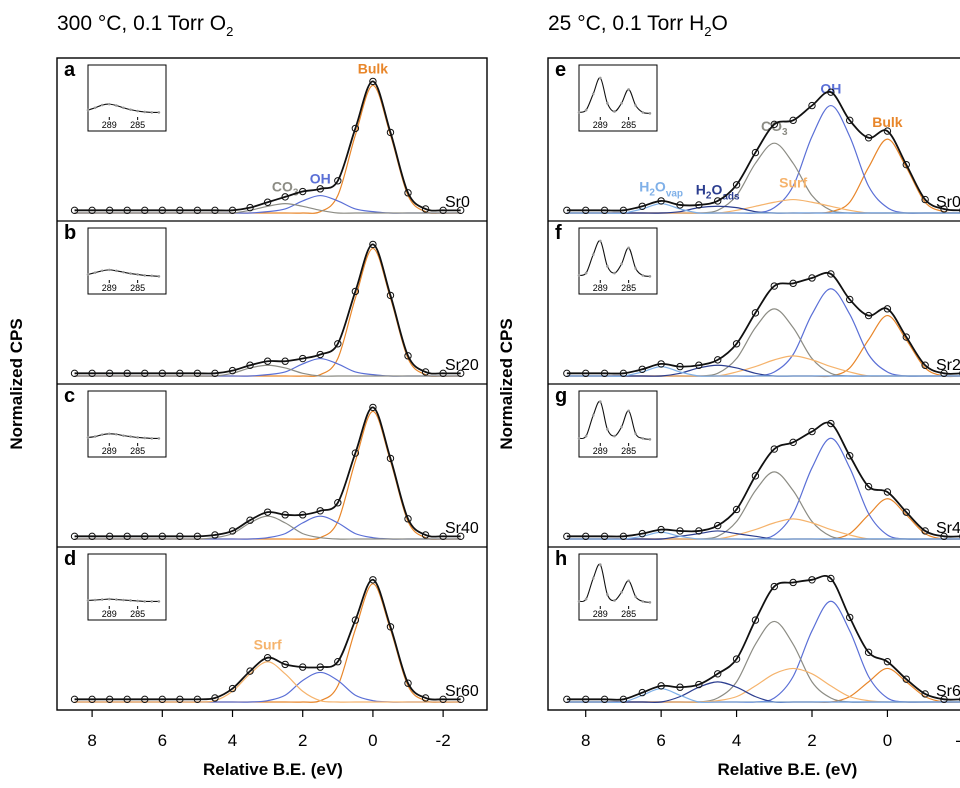  What do you see at coordinates (887, 122) in the screenshot?
I see `component-label: Bulk` at bounding box center [887, 122].